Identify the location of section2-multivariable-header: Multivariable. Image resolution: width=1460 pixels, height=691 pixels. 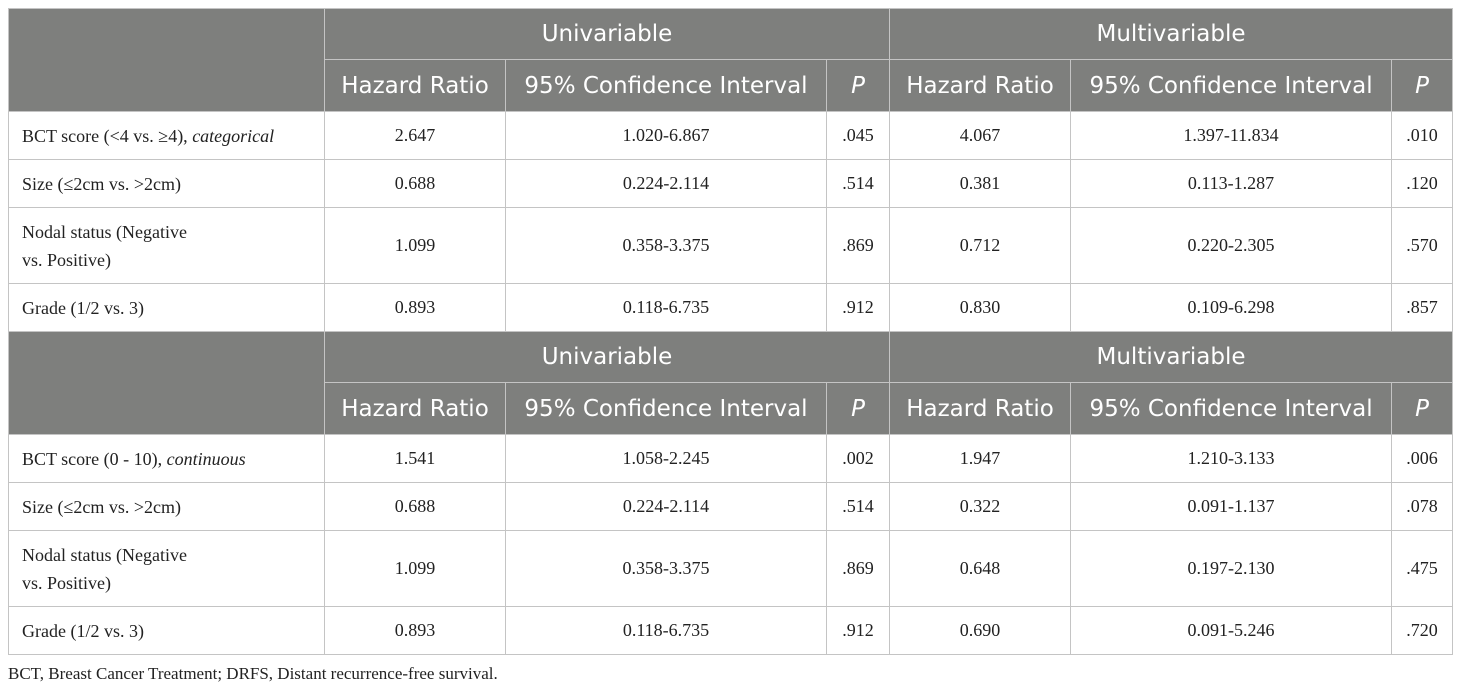
(1171, 357).